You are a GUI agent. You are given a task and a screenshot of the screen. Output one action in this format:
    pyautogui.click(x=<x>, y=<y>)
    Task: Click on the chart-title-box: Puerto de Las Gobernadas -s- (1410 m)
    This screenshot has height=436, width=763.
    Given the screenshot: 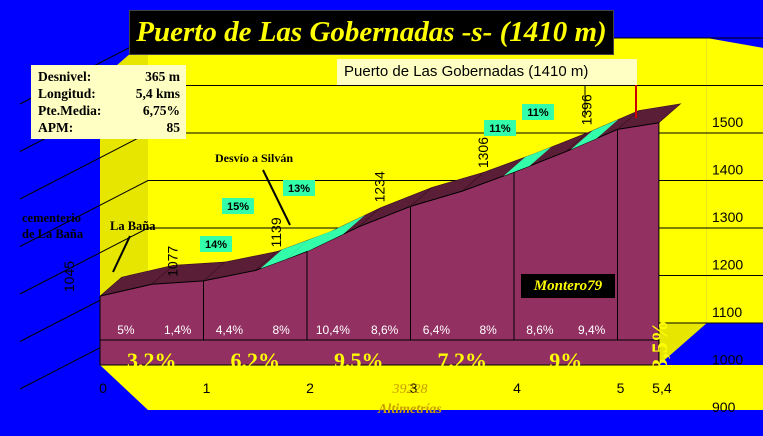 What is the action you would take?
    pyautogui.click(x=371, y=32)
    